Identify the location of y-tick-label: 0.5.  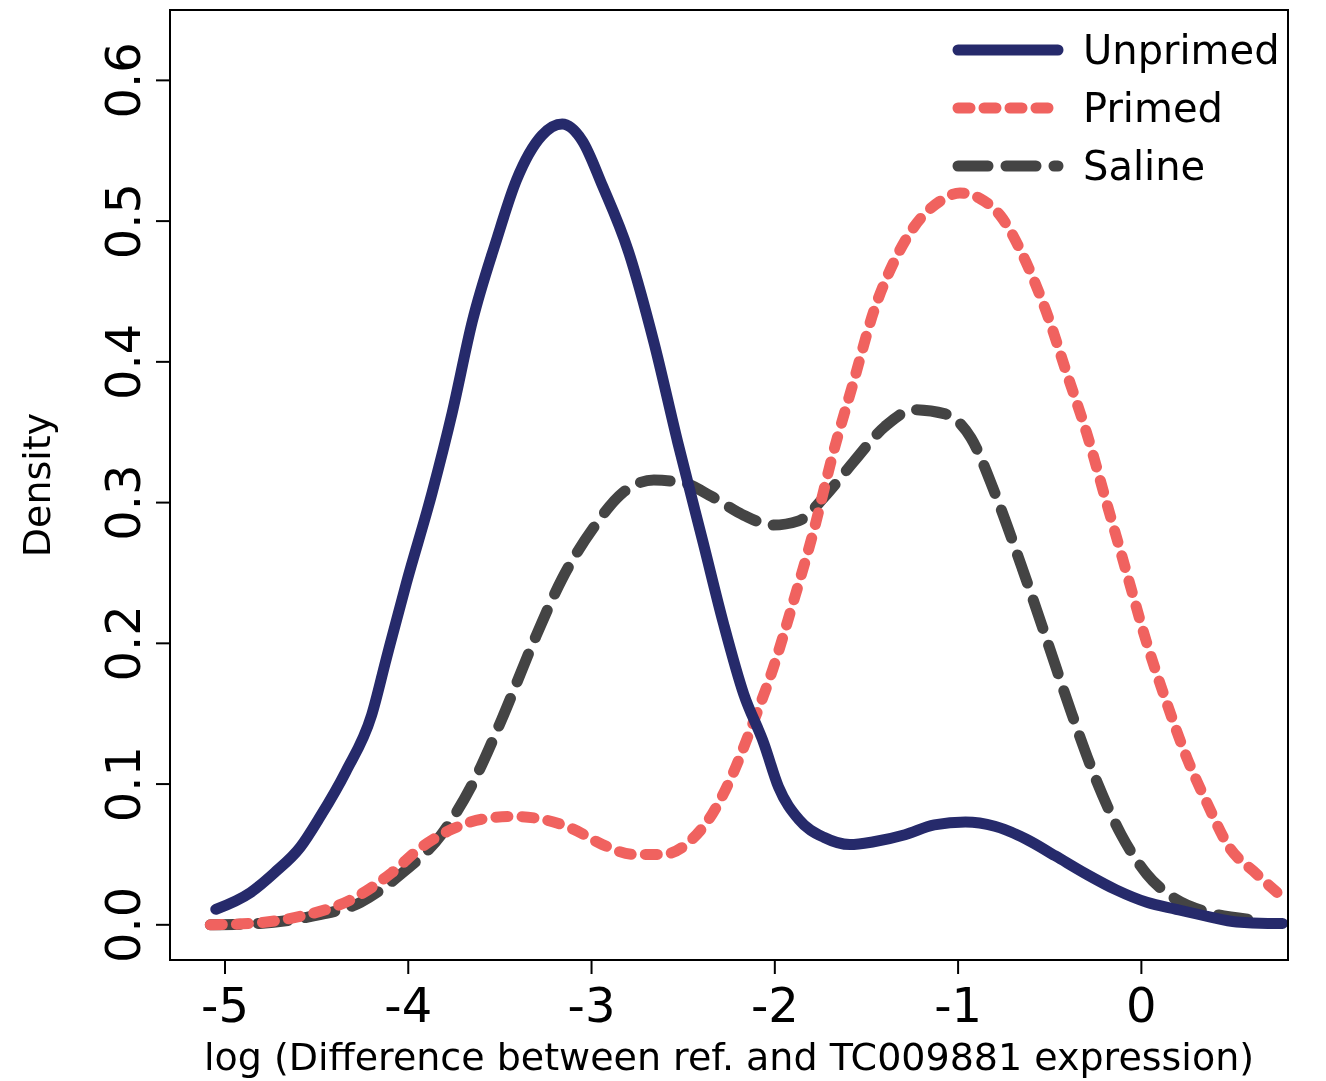
(123, 221).